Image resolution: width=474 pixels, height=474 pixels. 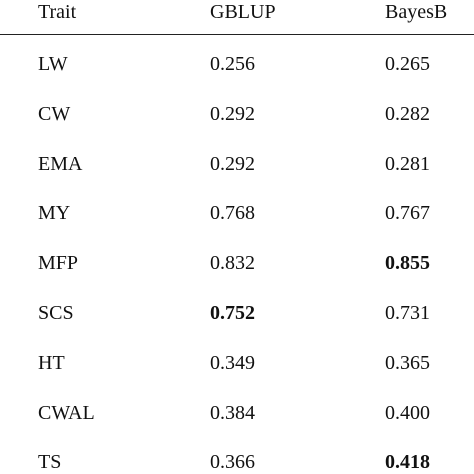 What do you see at coordinates (407, 412) in the screenshot?
I see `value-cell: 0.400` at bounding box center [407, 412].